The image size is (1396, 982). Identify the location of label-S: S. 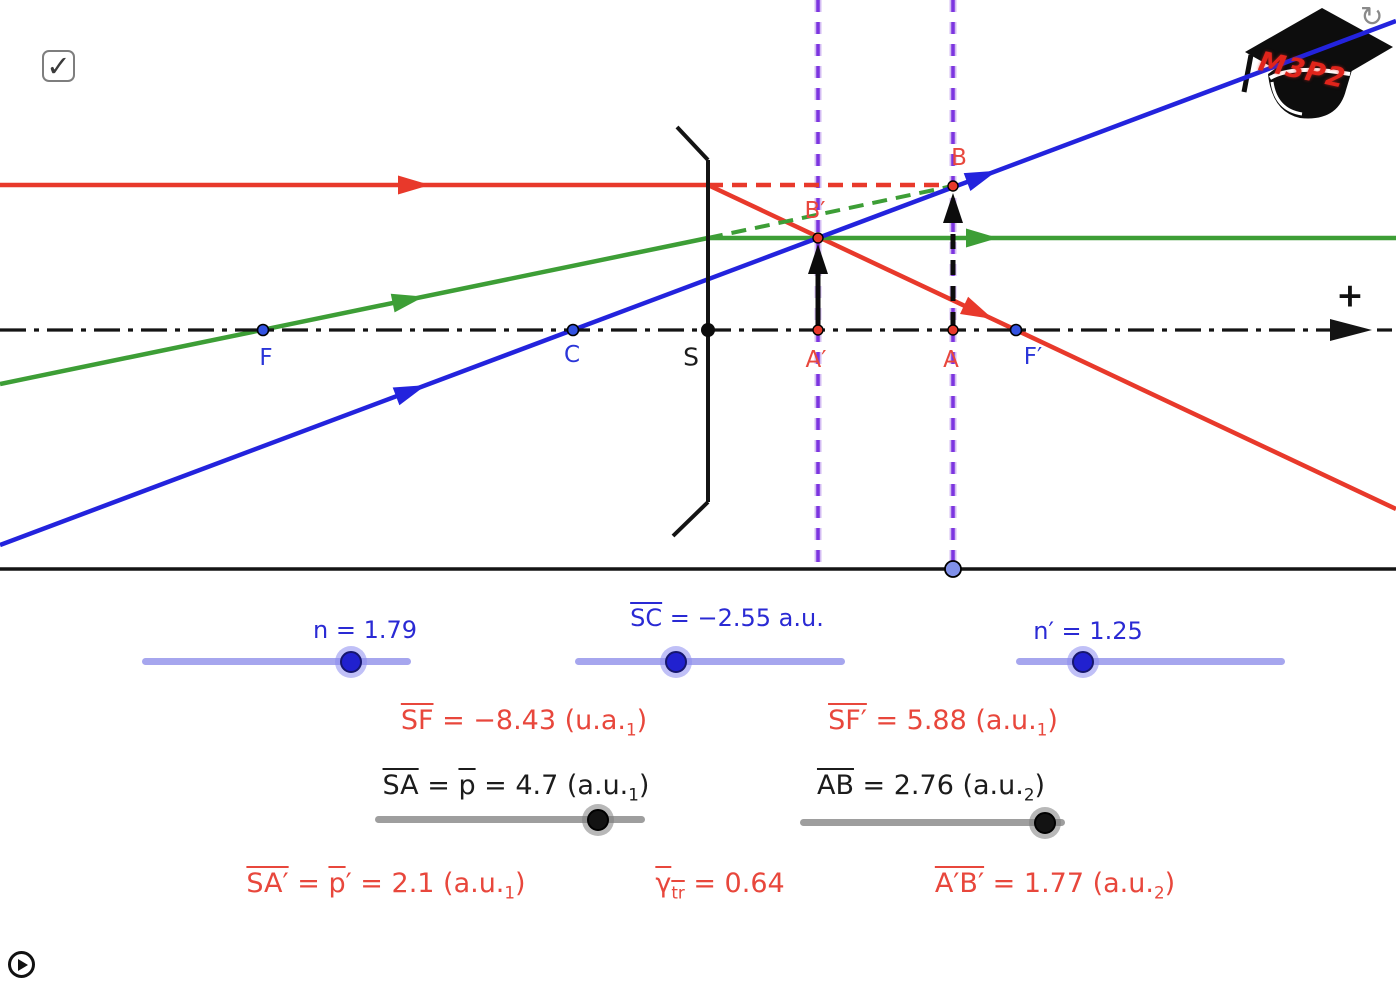
(691, 357).